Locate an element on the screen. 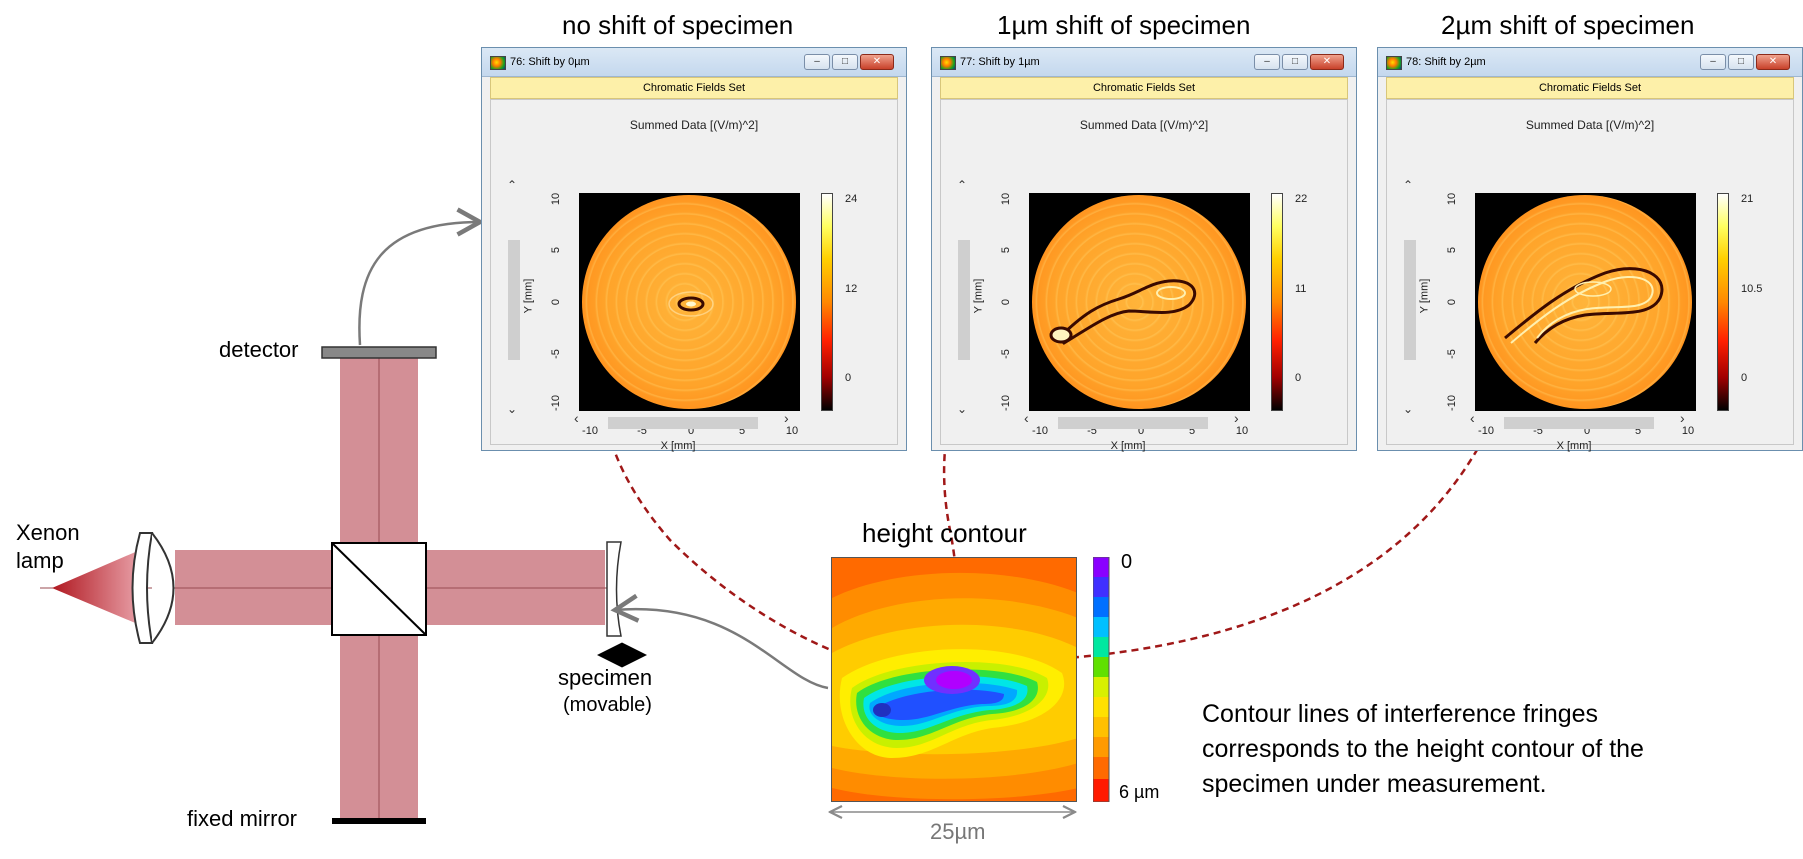 The height and width of the screenshot is (859, 1803). detector-to-window-arrow is located at coordinates (421, 276).